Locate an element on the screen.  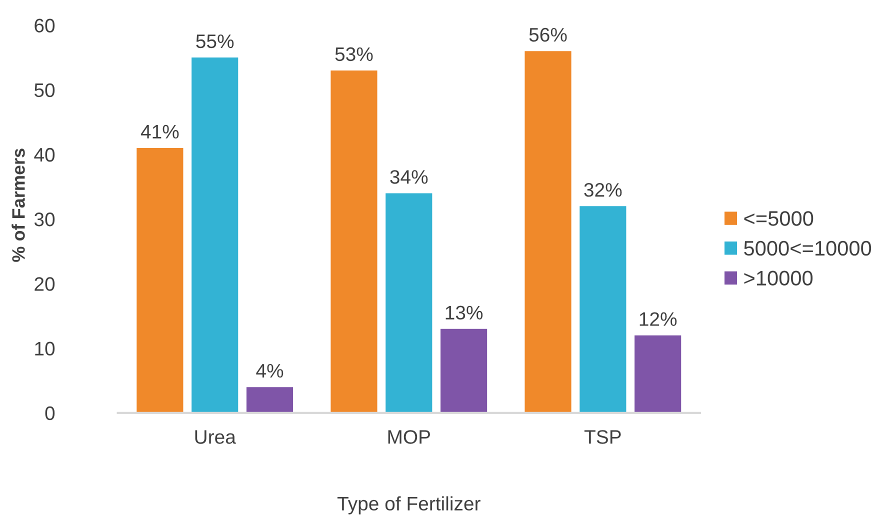
legend-label: <=5000 is located at coordinates (779, 218).